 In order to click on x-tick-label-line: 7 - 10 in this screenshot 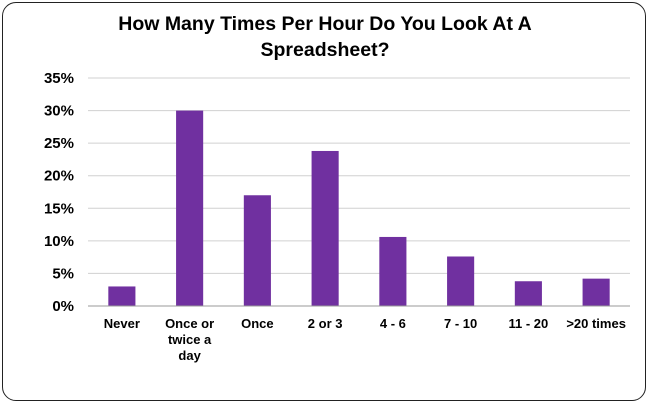, I will do `click(460, 323)`.